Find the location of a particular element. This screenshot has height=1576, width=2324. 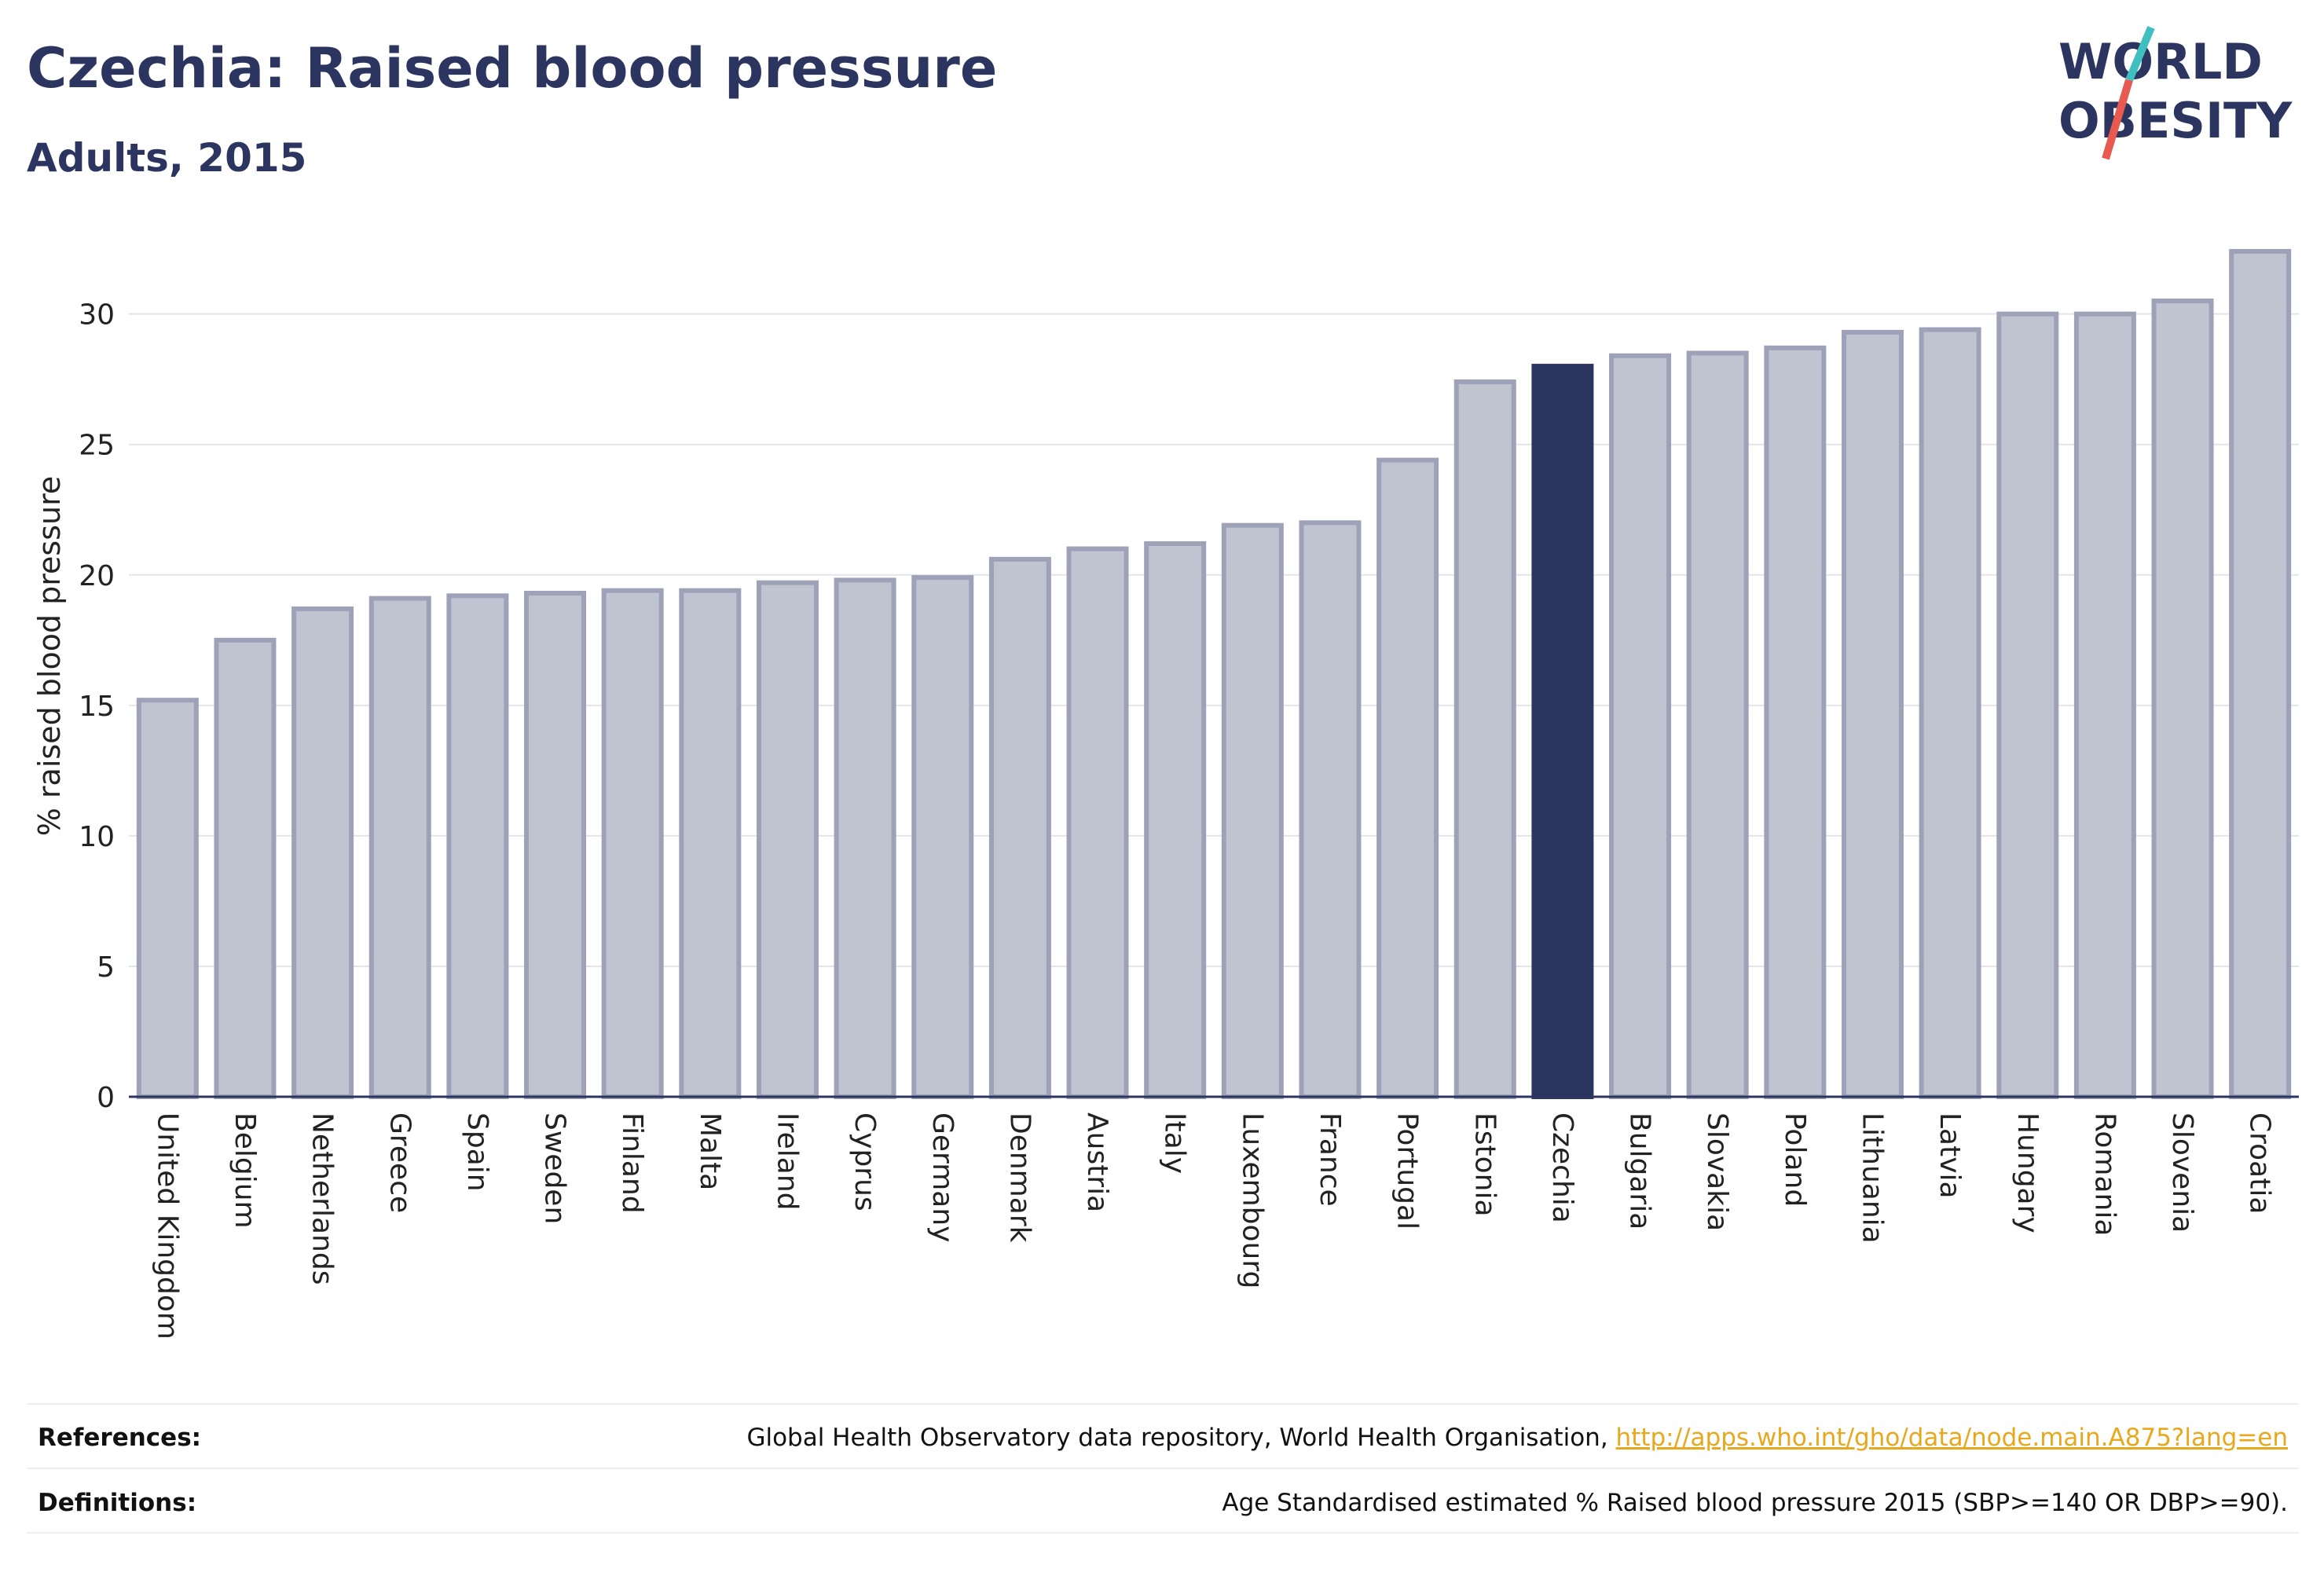

x-tick-label: Romania is located at coordinates (2104, 1174).